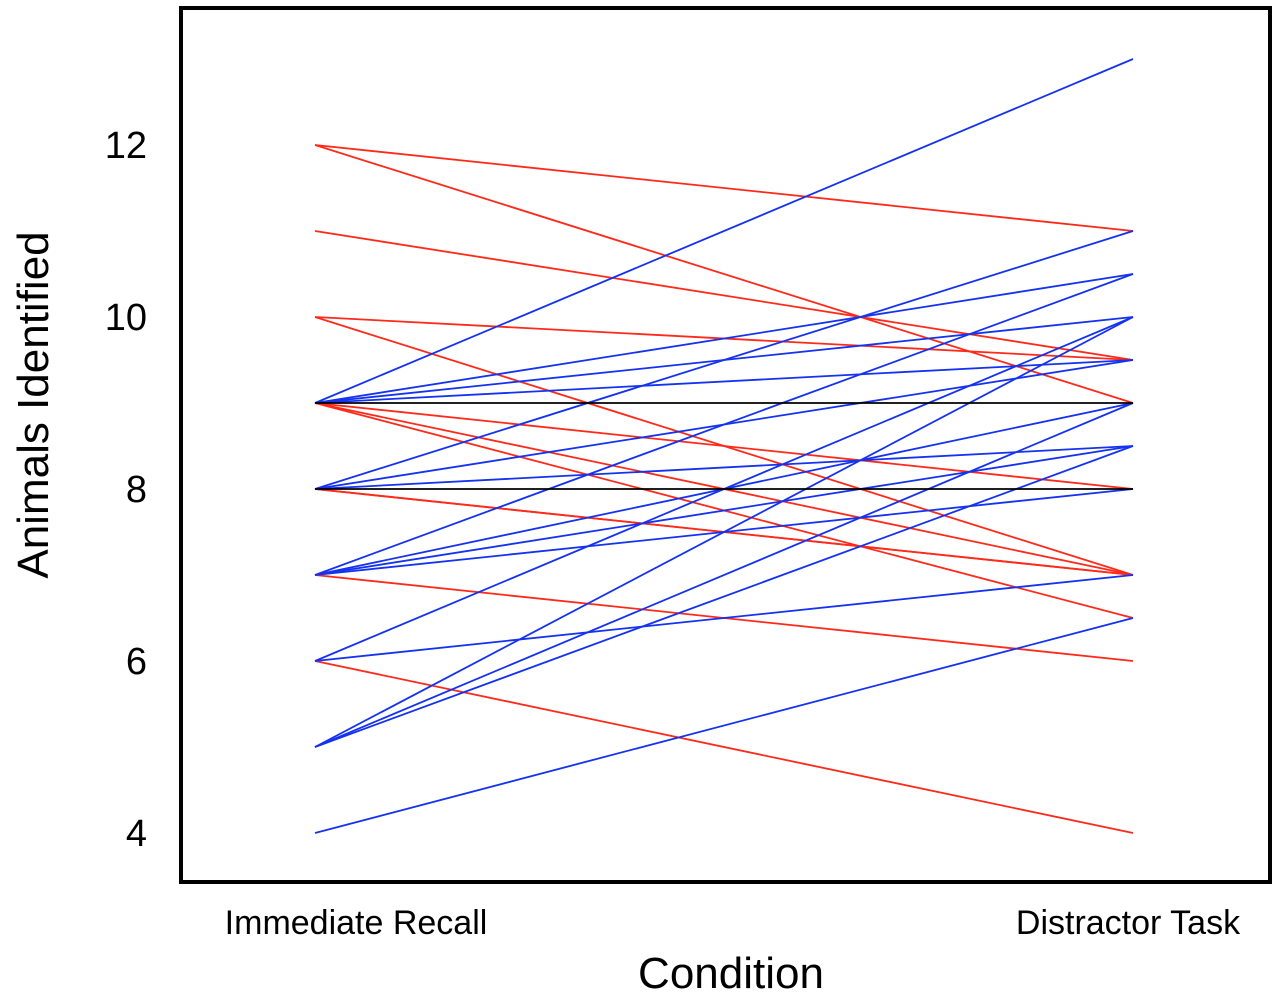 The width and height of the screenshot is (1274, 995). What do you see at coordinates (136, 834) in the screenshot?
I see `y-tick-label: 4` at bounding box center [136, 834].